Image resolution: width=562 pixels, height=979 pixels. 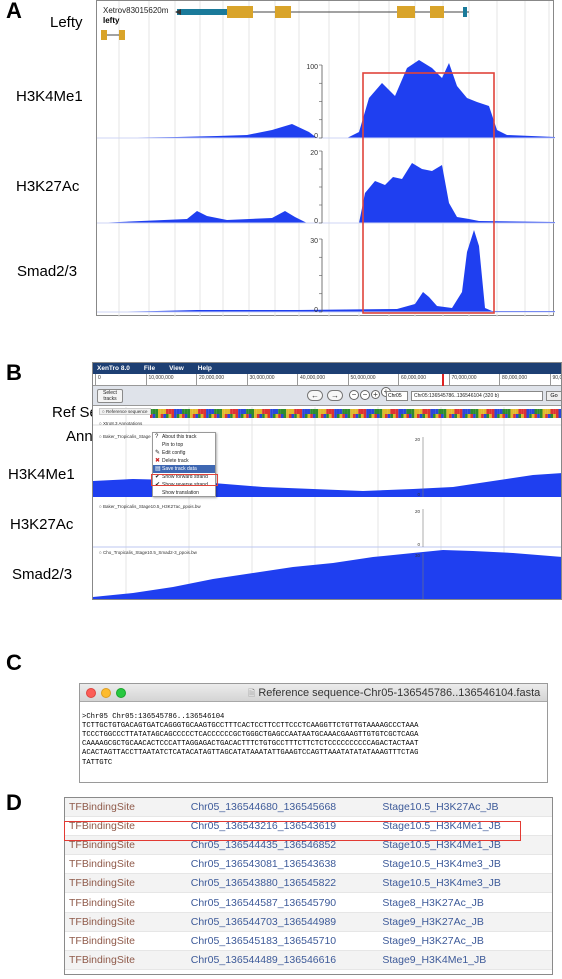 I want to click on track-label-annotations: ○ Xtro8.3 Annotations, so click(x=121, y=423).